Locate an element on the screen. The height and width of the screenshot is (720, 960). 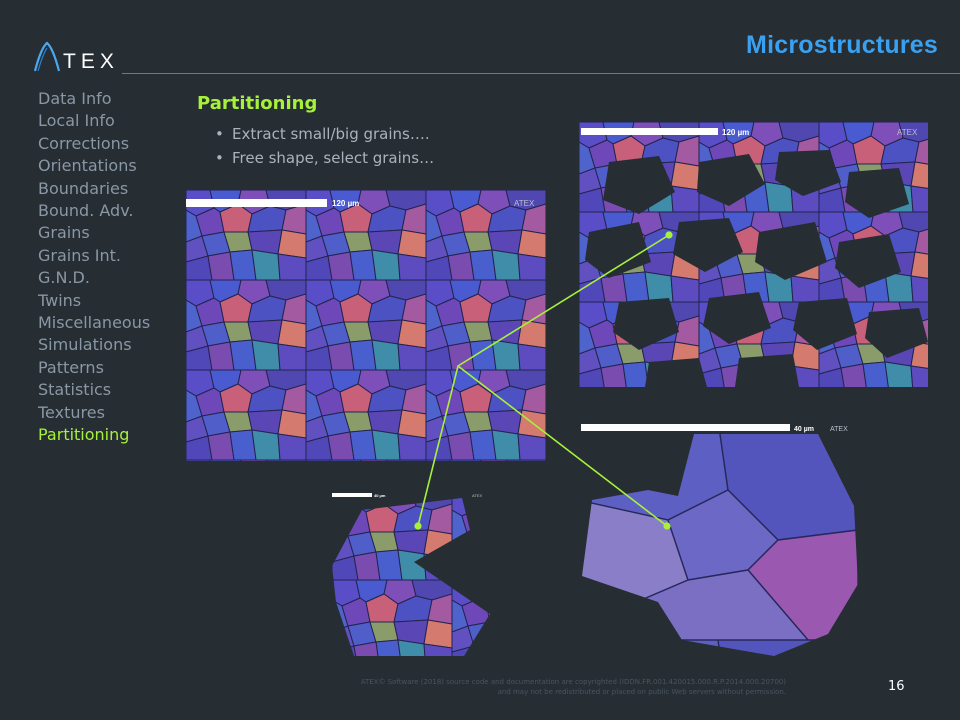
svg-text: TEX is located at coordinates (91, 61).